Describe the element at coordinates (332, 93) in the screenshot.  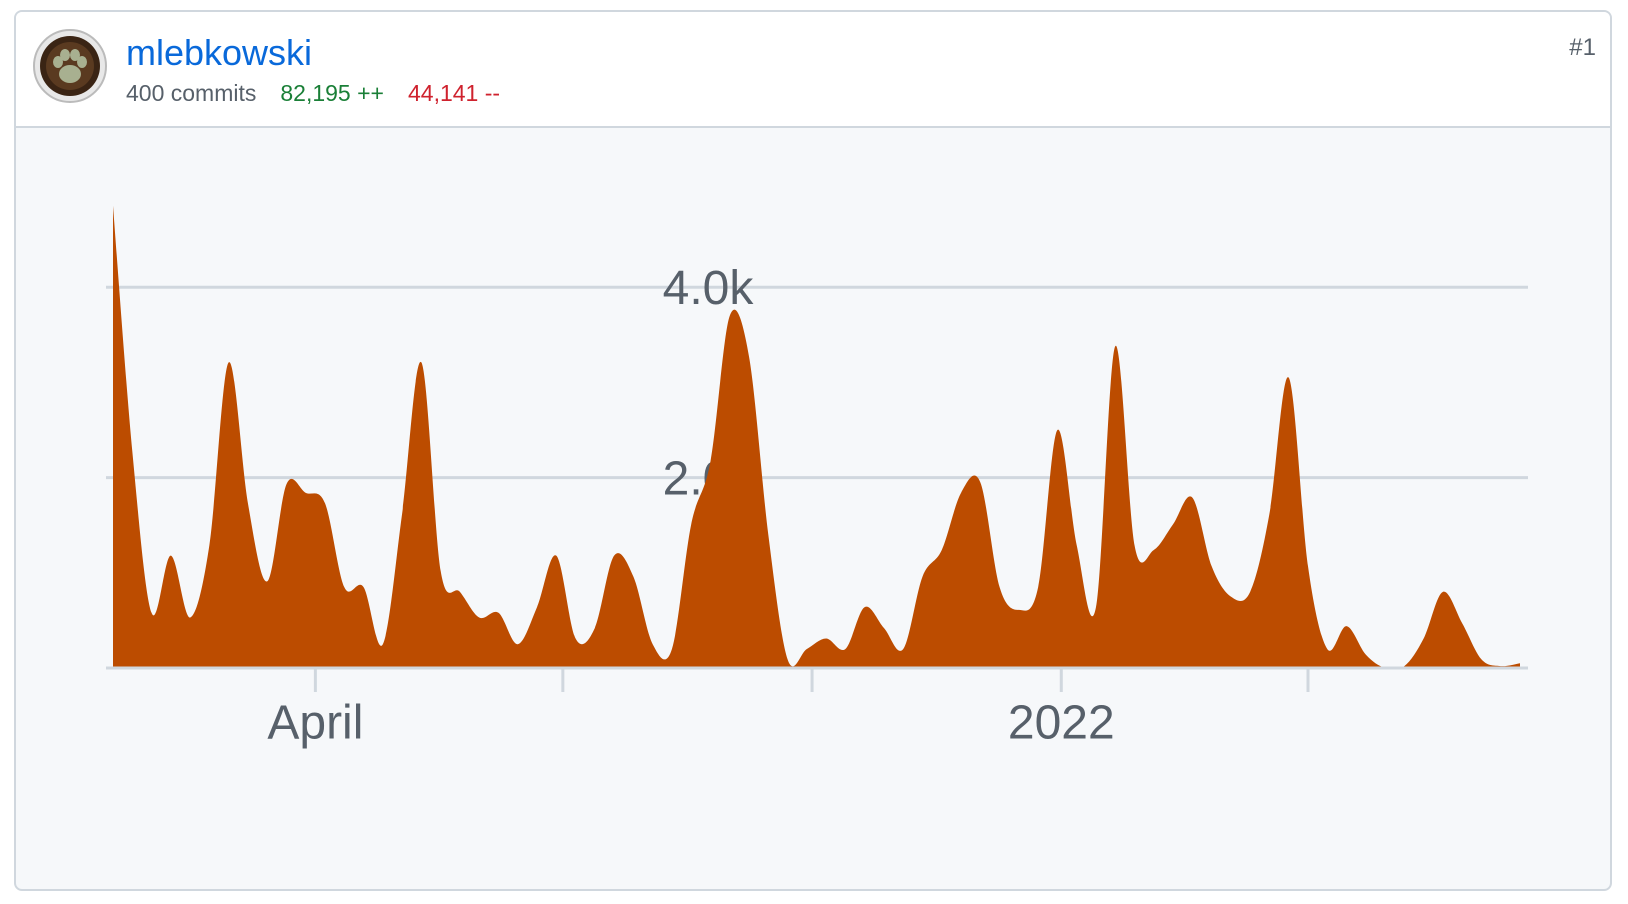
I see `additions: 82,195 ++` at that location.